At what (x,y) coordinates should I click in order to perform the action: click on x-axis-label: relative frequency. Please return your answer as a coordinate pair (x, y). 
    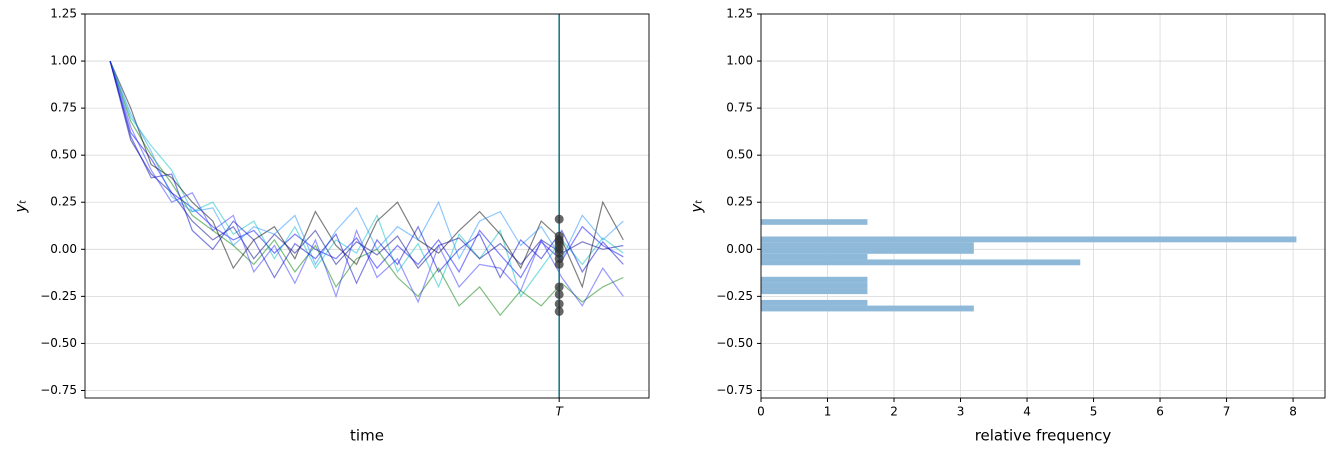
    Looking at the image, I should click on (1043, 436).